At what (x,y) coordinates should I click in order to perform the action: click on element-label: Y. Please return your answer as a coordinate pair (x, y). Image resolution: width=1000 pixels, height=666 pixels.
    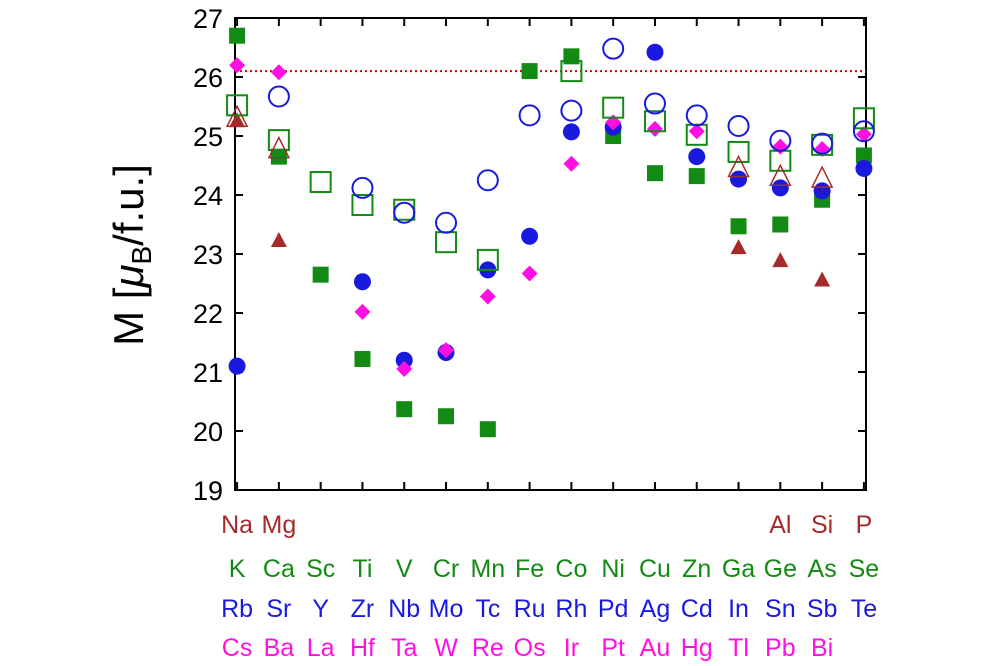
    Looking at the image, I should click on (320, 609).